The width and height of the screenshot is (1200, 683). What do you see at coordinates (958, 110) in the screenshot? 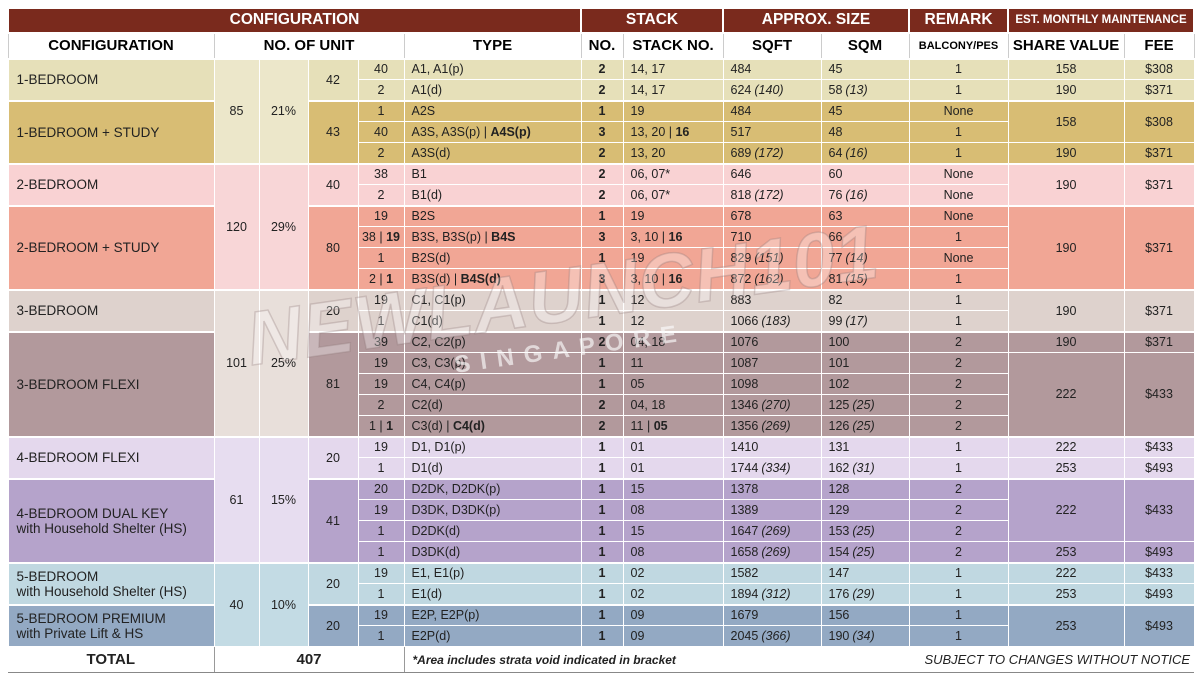
I see `balcony-cell: None` at bounding box center [958, 110].